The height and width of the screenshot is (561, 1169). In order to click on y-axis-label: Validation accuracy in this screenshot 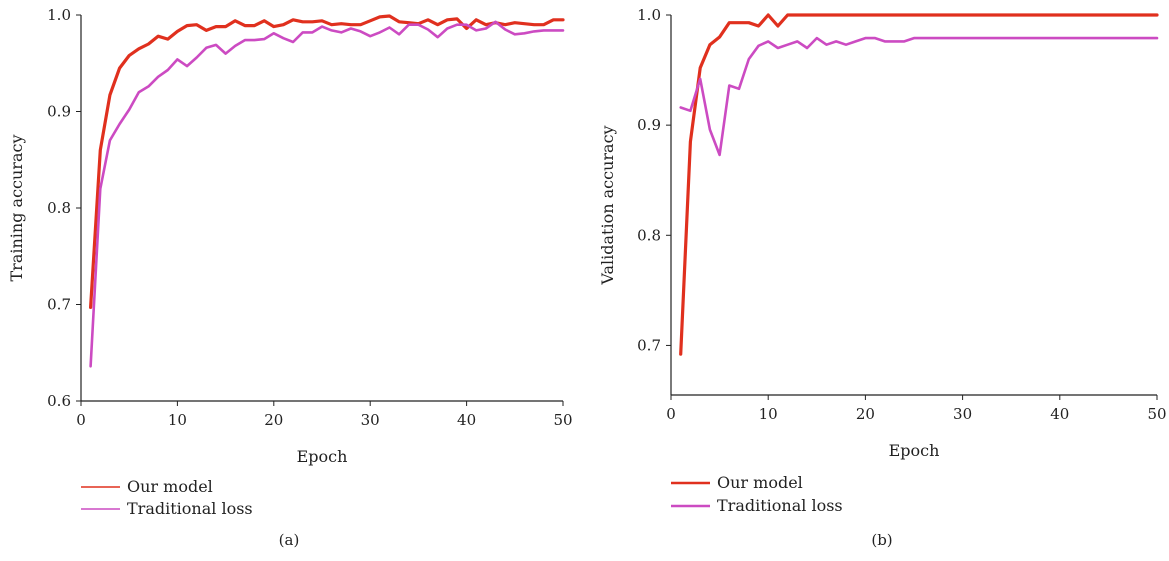, I will do `click(607, 205)`.